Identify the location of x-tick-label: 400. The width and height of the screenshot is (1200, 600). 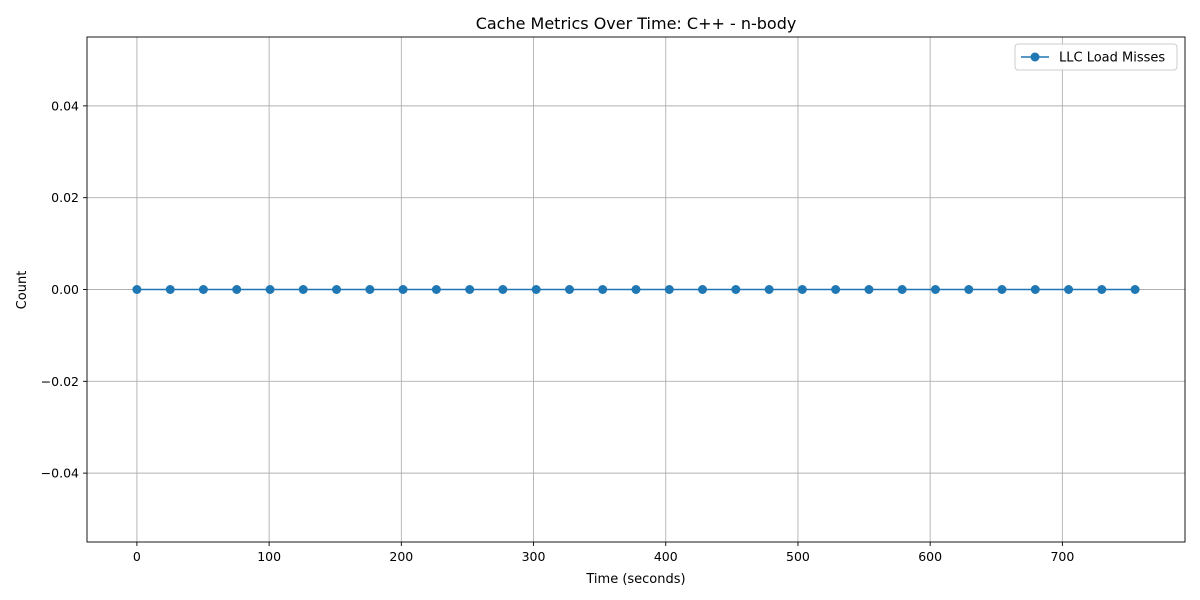
(666, 556).